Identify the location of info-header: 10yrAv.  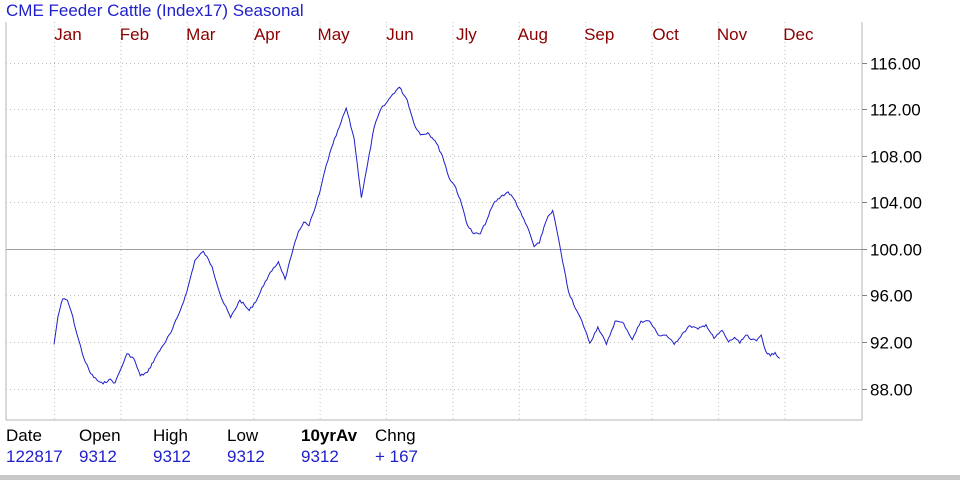
(329, 435).